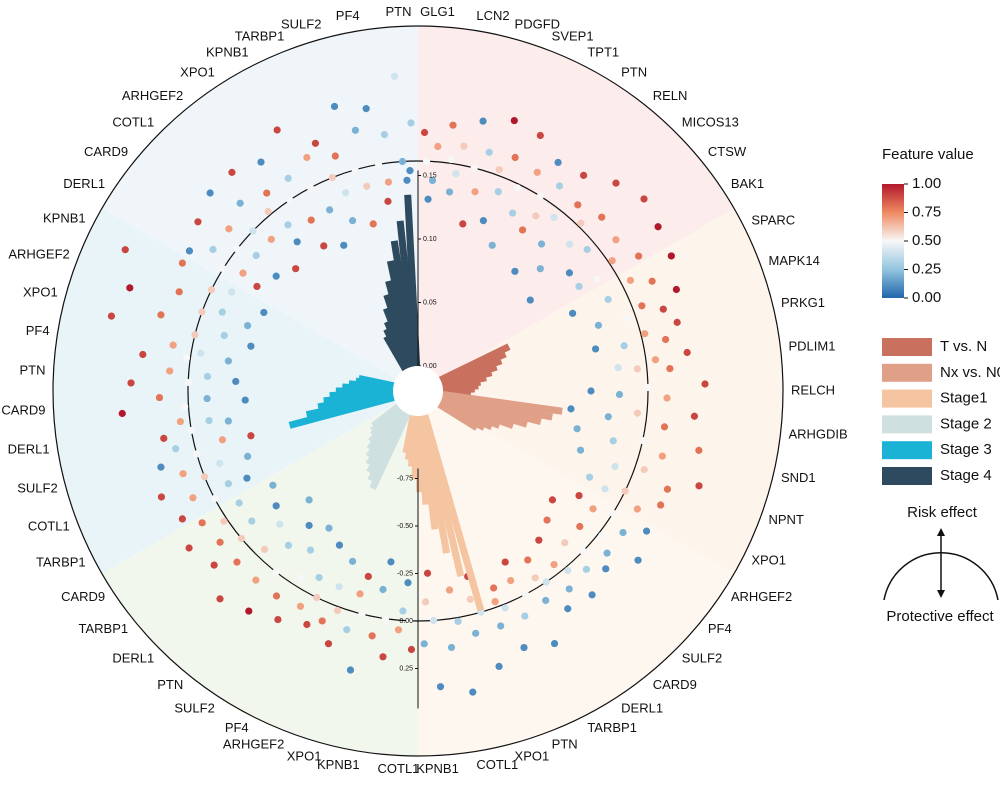 This screenshot has width=1000, height=787. Describe the element at coordinates (227, 52) in the screenshot. I see `gene-label: KPNB1` at that location.